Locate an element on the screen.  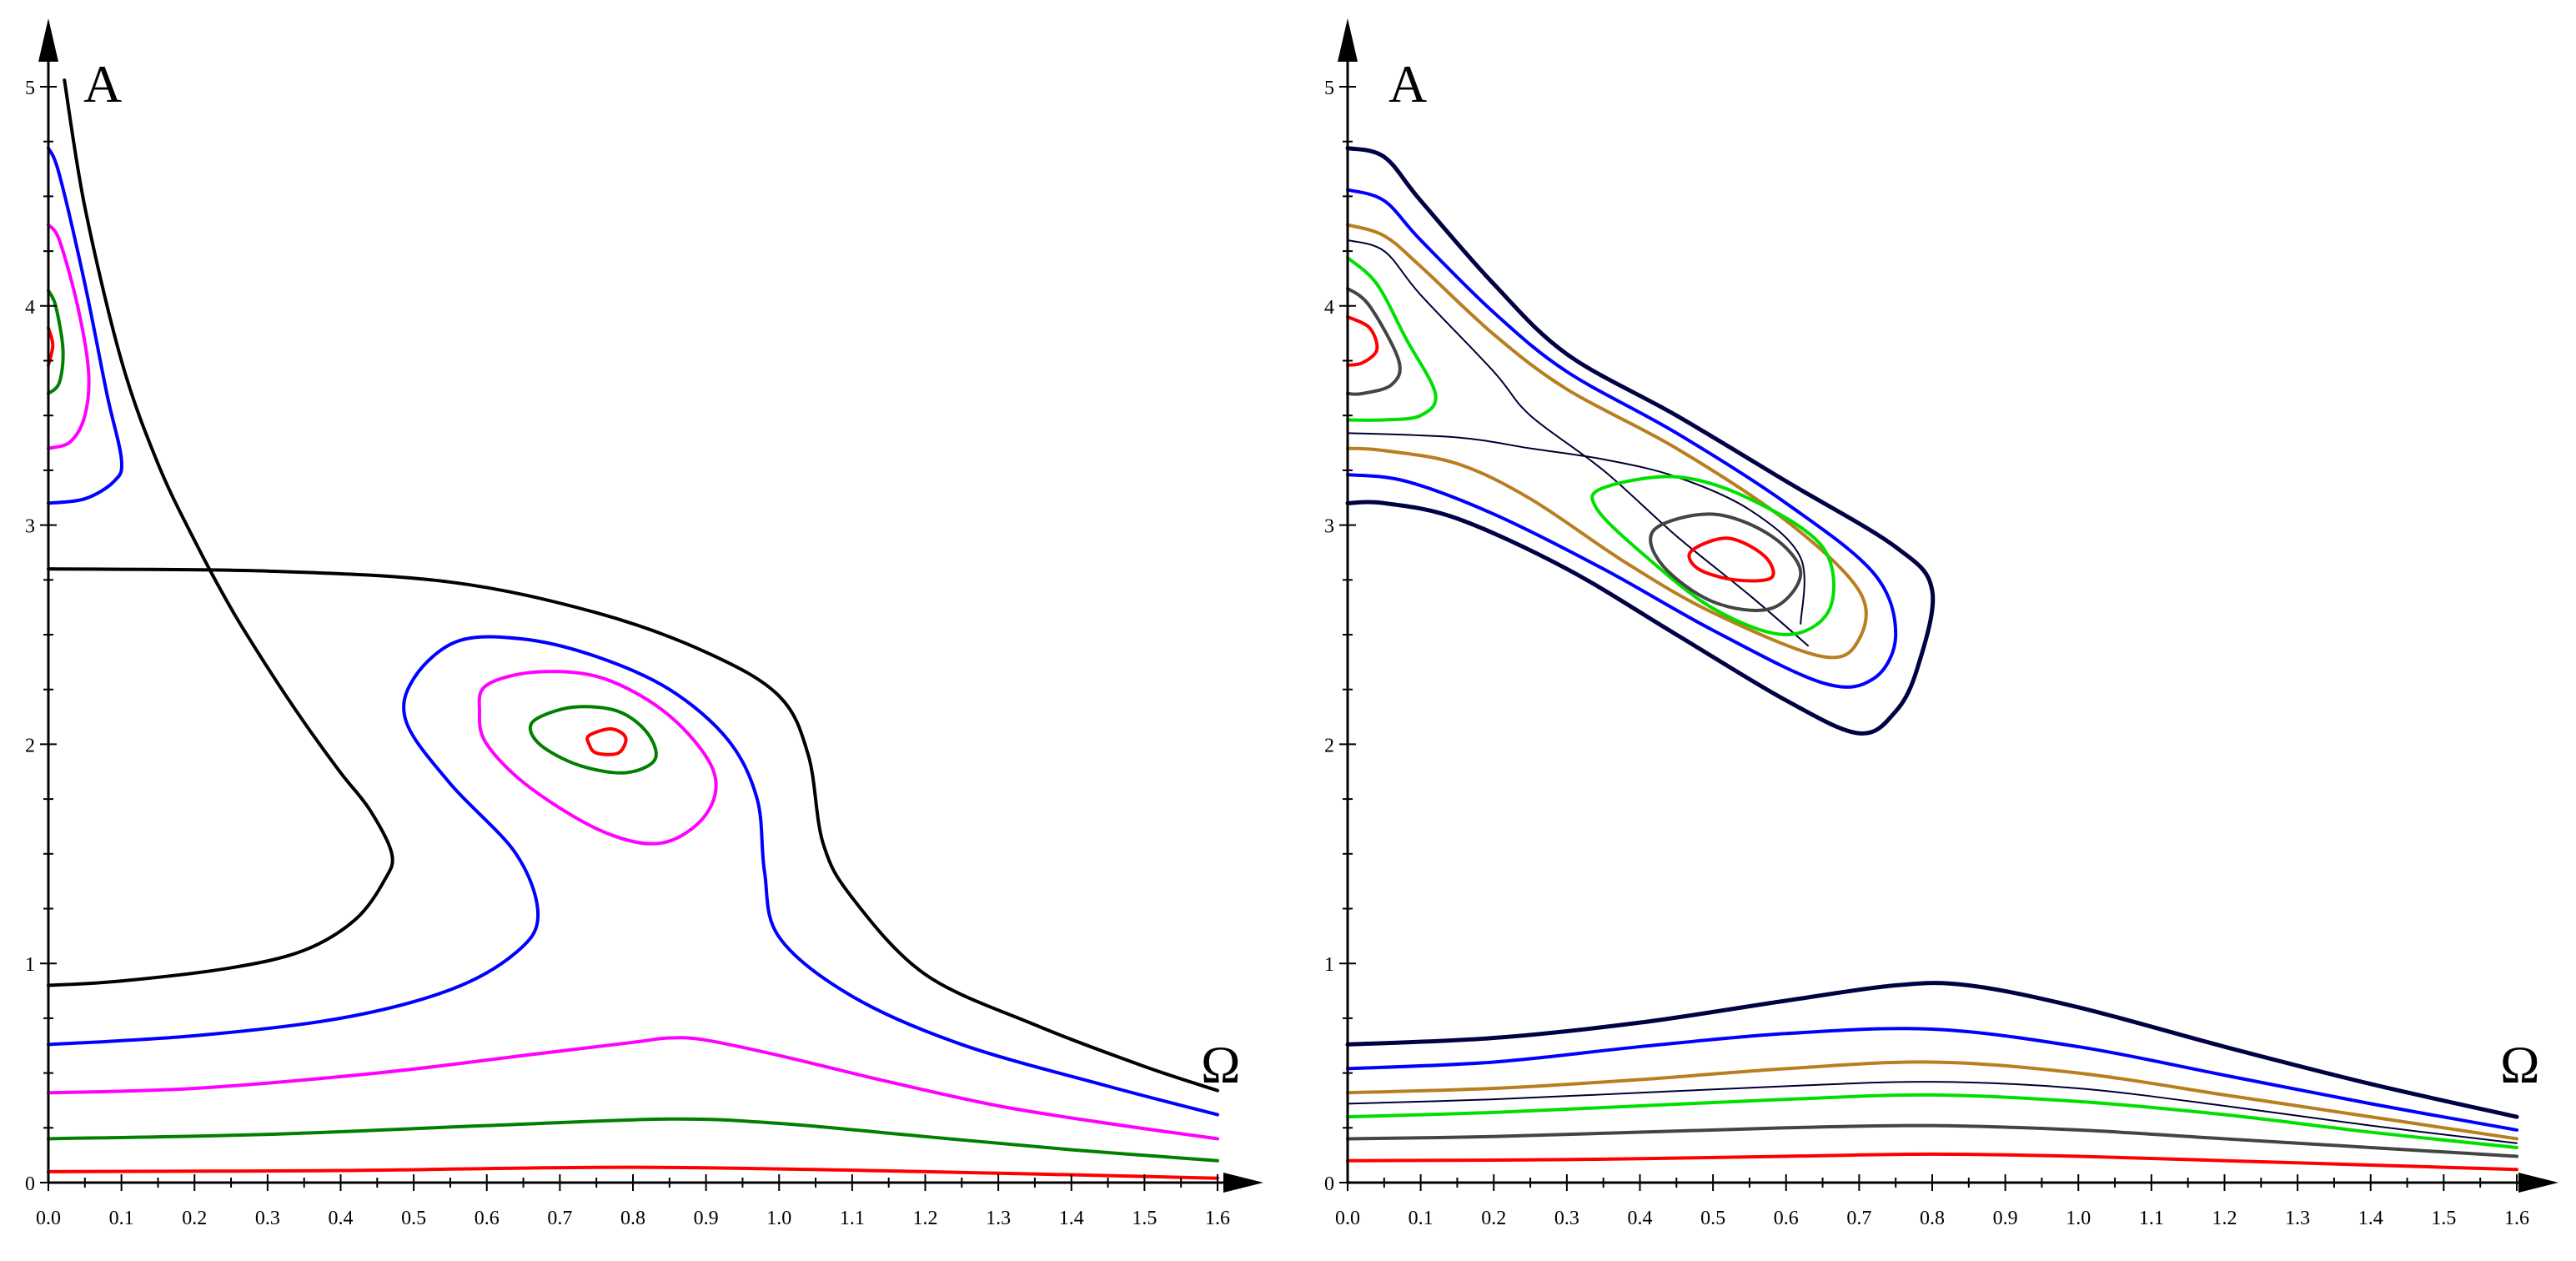
series-red-lower is located at coordinates (1932, 1162).